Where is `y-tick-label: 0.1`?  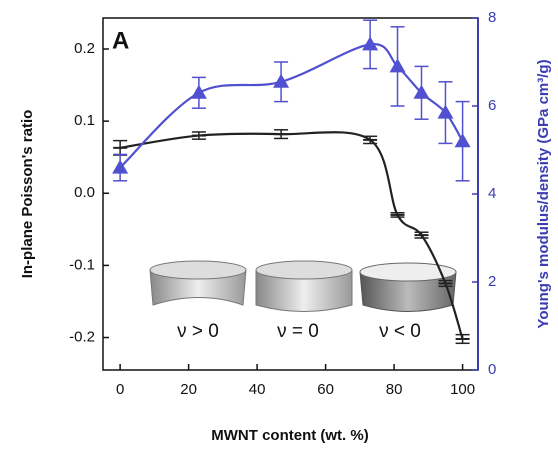 y-tick-label: 0.1 is located at coordinates (84, 120).